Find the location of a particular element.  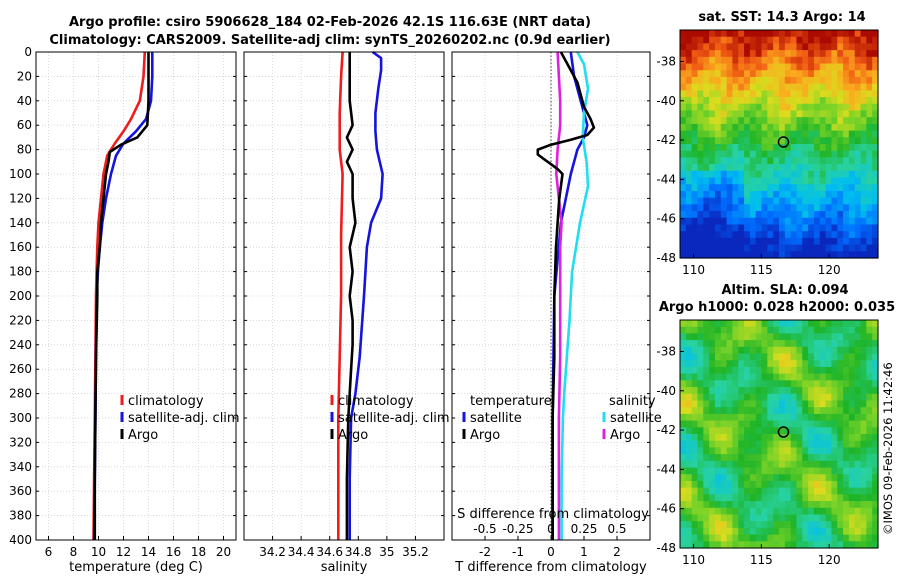

salinity-satellite-adj-line is located at coordinates (366, 295).